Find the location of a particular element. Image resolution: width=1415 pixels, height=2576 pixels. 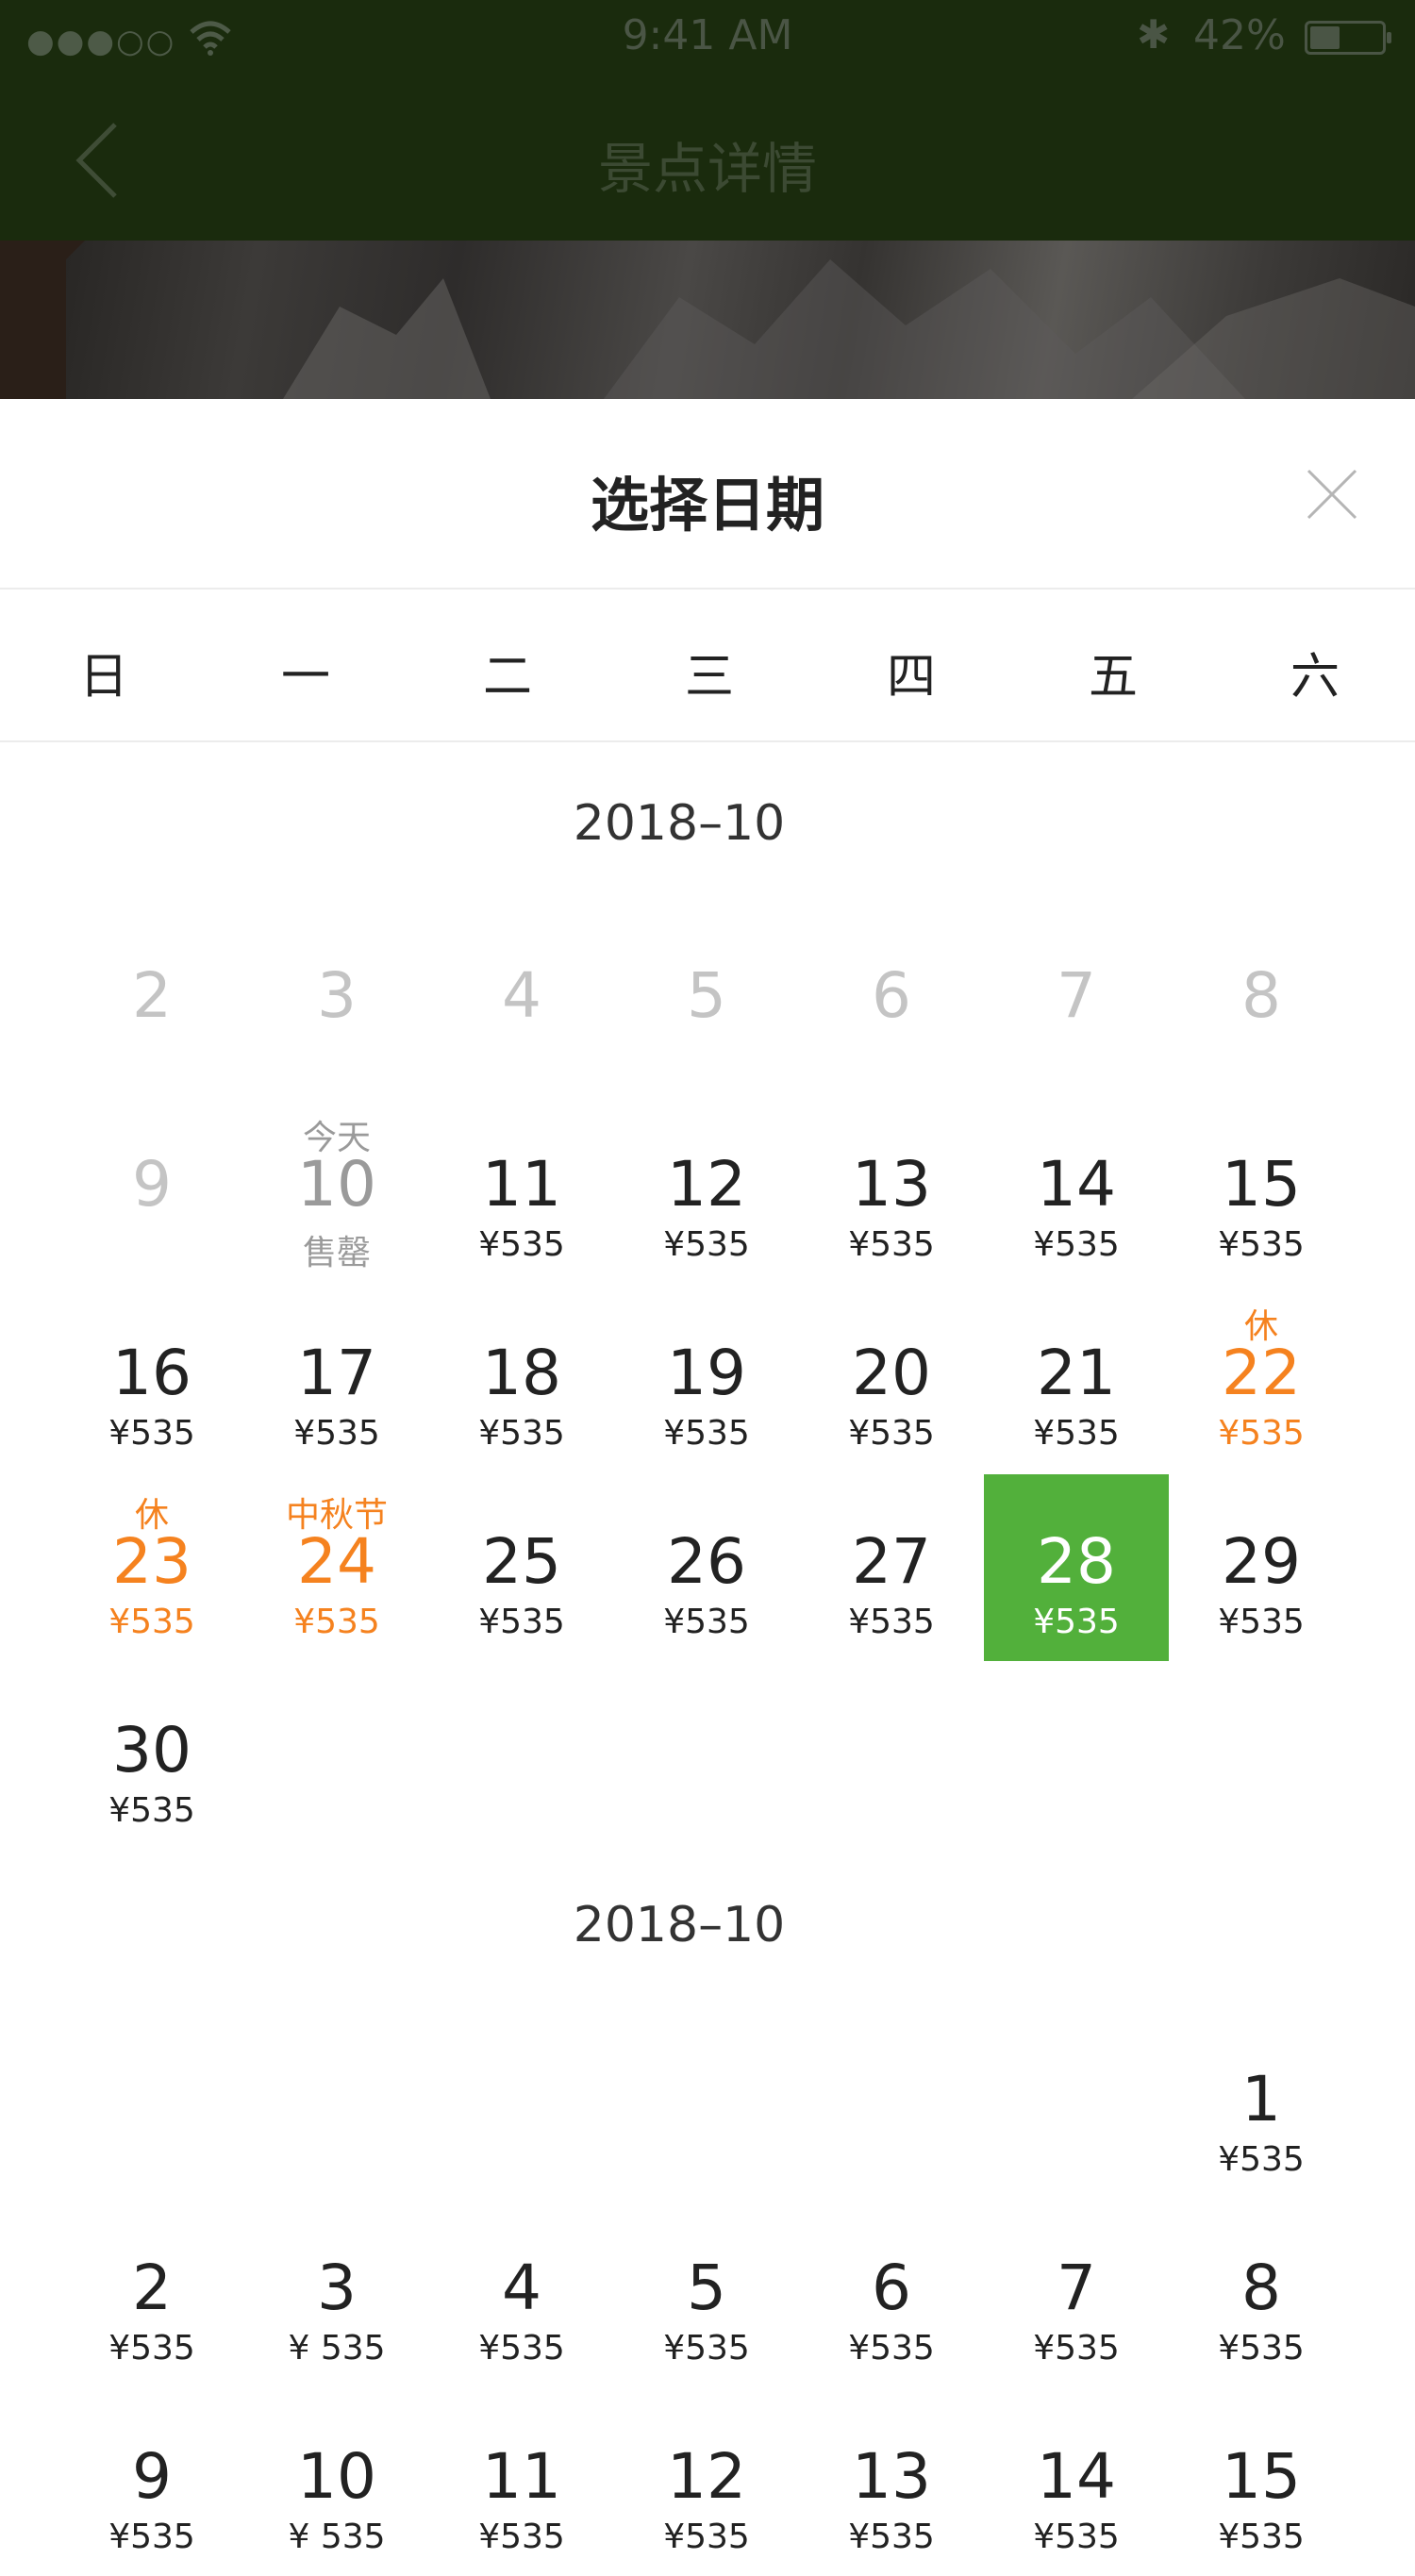

calendar-day-cell: 25 ¥535 is located at coordinates (521, 1567).